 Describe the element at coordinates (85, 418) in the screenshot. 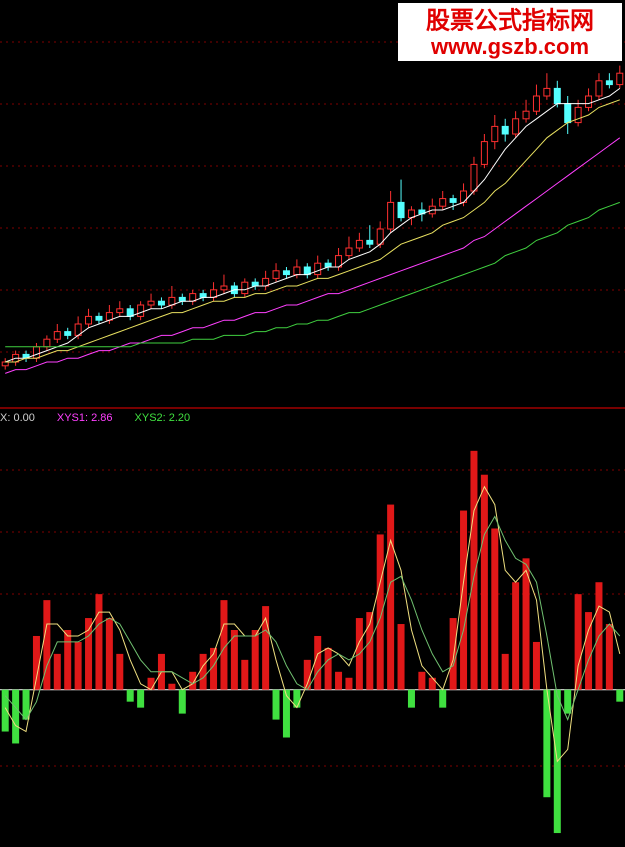

I see `legend-label: XYS1: 2.86` at that location.